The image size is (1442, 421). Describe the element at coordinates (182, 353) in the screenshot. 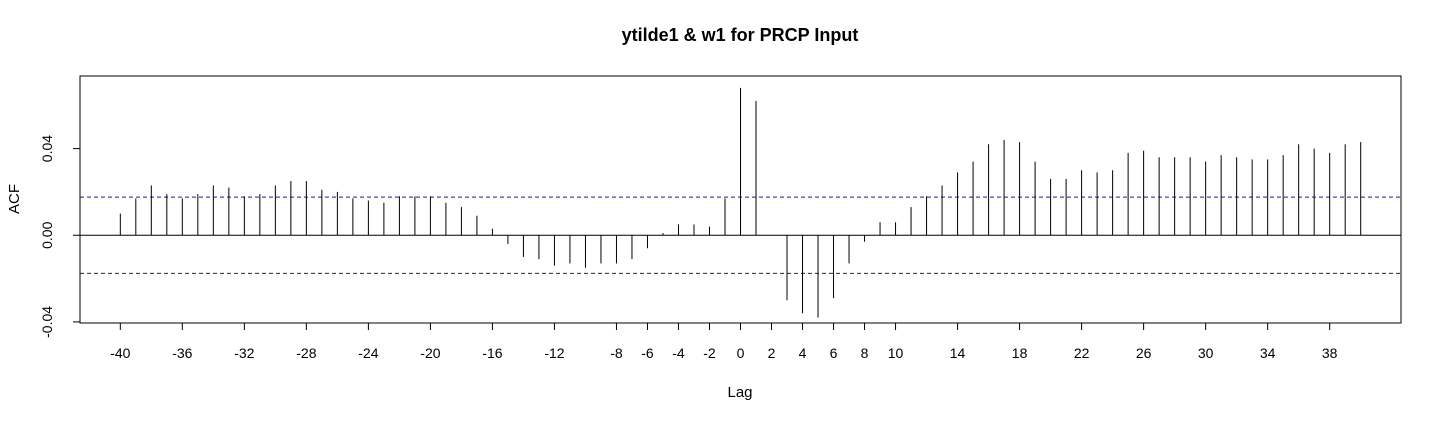

I see `x-tick-label: -36` at that location.